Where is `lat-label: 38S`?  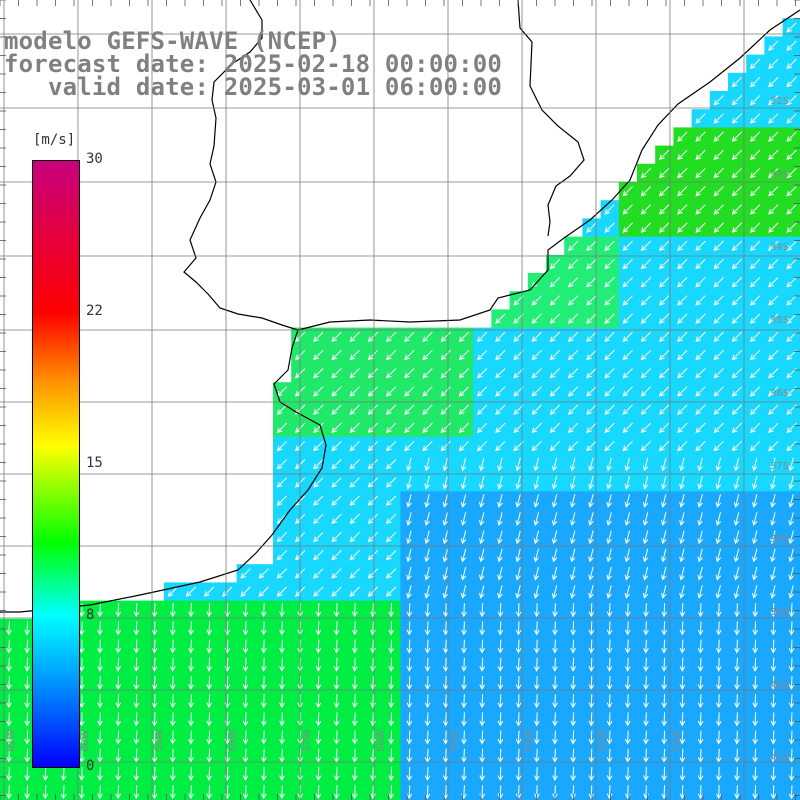 lat-label: 38S is located at coordinates (779, 539).